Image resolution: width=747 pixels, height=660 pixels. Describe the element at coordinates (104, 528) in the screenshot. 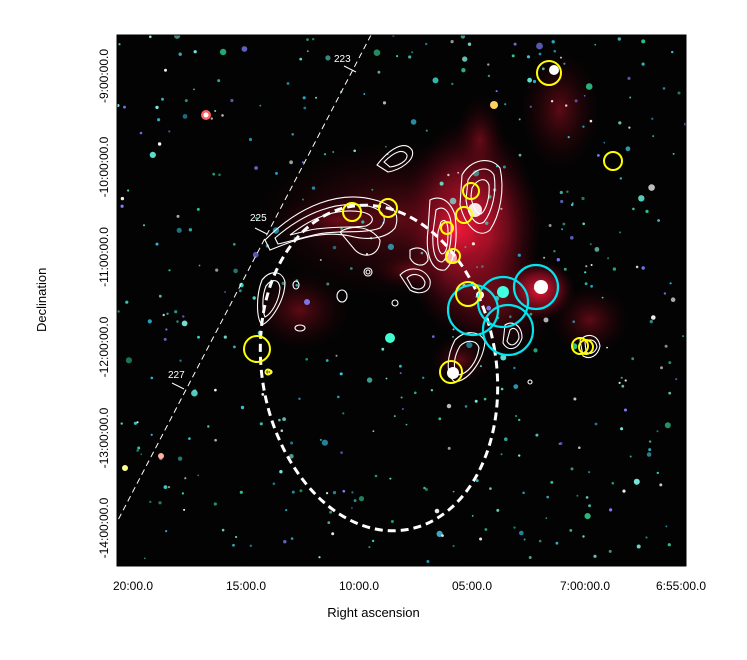

I see `y-tick-label: -14:00:00.0` at that location.